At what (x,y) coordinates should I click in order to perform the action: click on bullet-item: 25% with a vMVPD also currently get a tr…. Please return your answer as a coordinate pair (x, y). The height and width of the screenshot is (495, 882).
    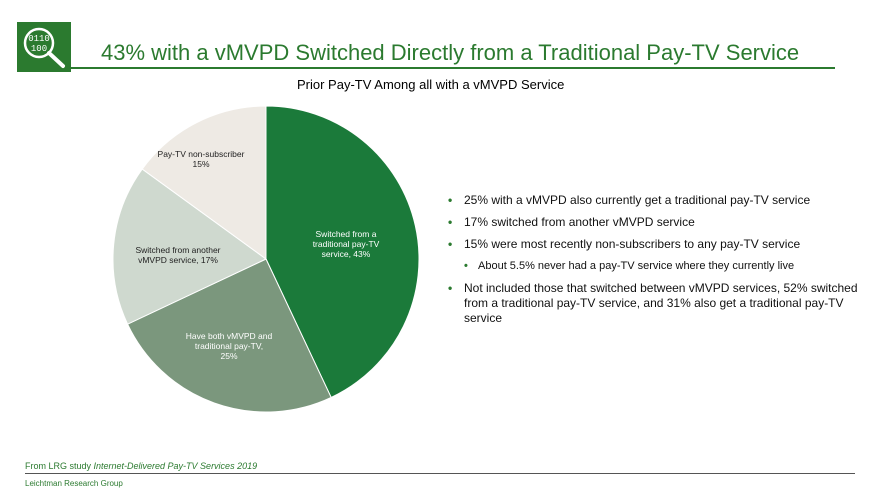
    Looking at the image, I should click on (658, 200).